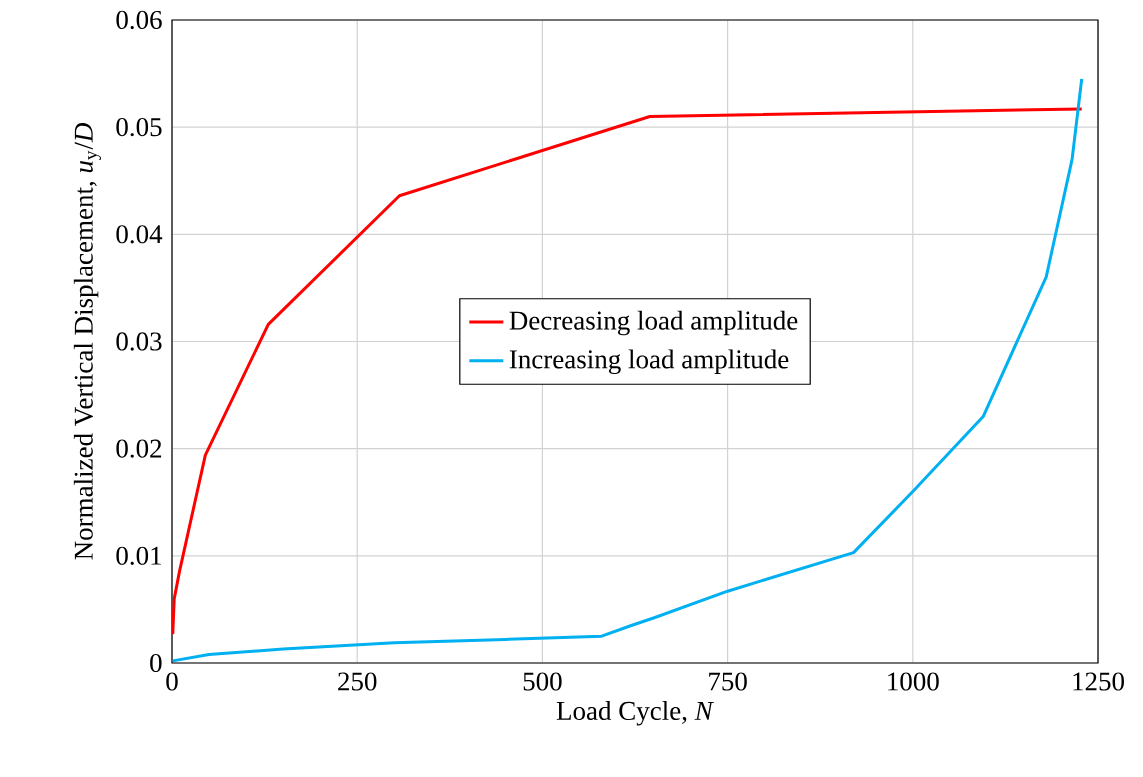  I want to click on y-tick-label: 0.04, so click(139, 234).